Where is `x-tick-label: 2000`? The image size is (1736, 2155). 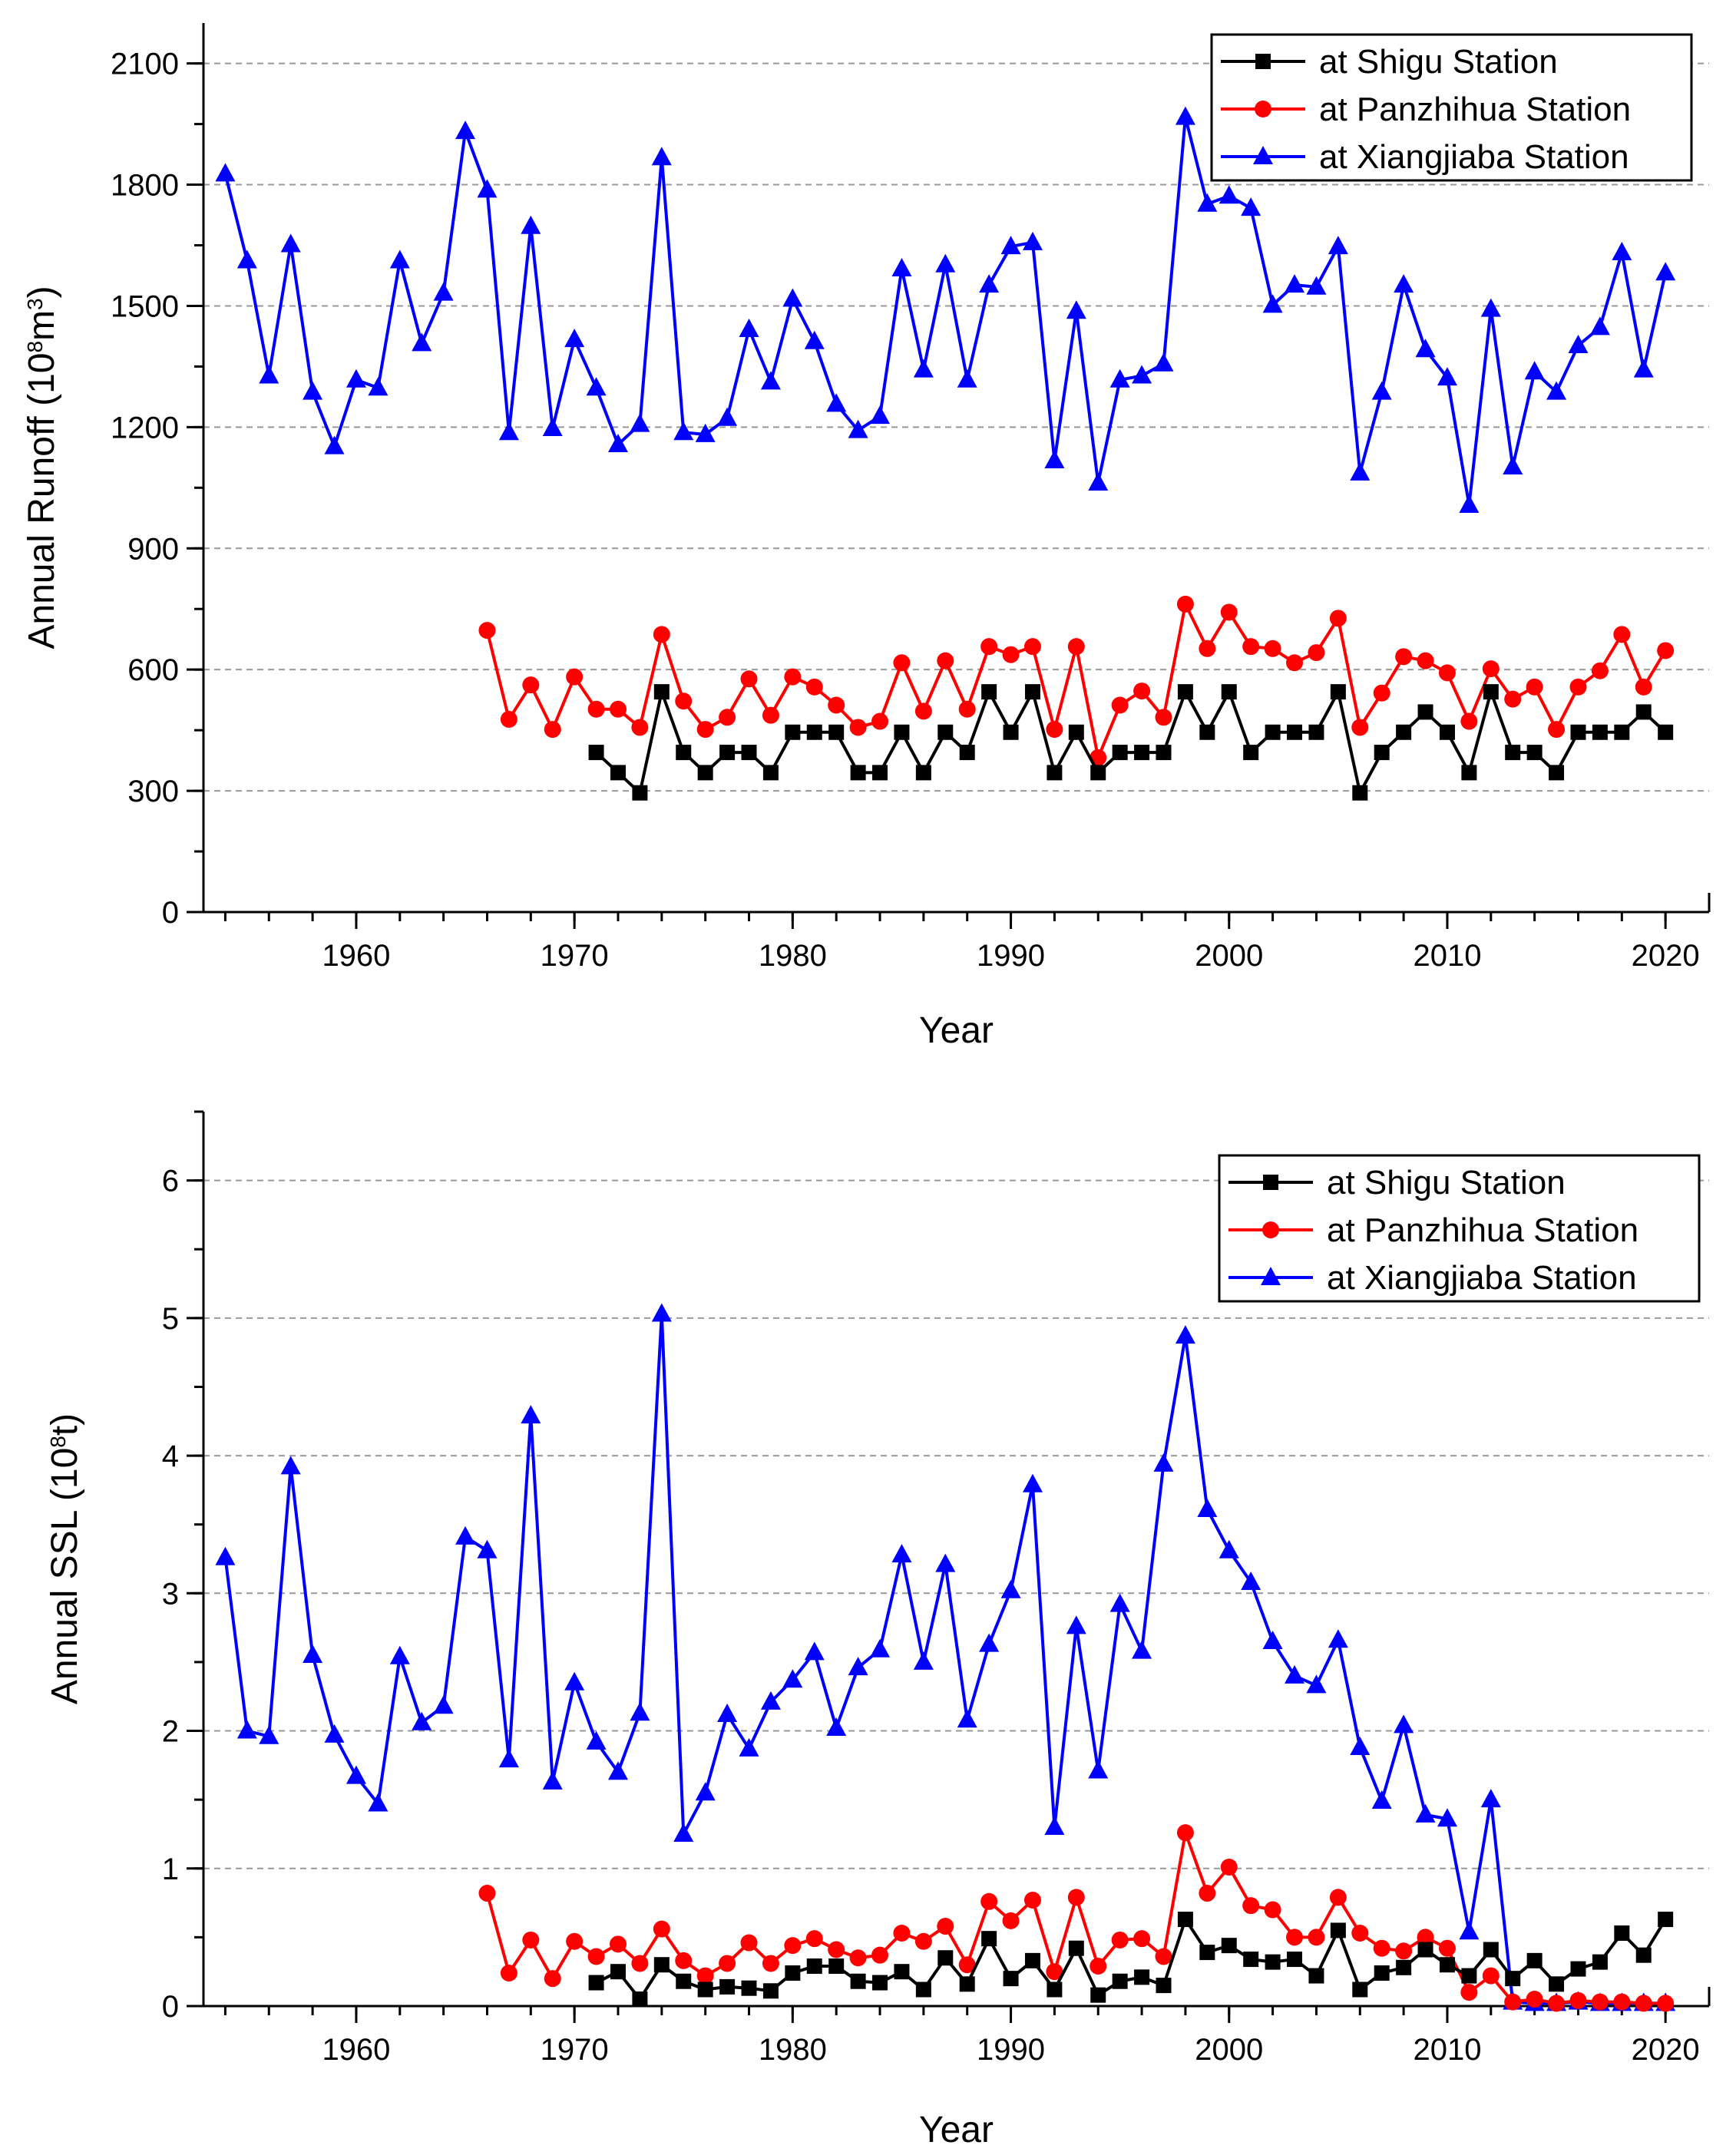 x-tick-label: 2000 is located at coordinates (1229, 956).